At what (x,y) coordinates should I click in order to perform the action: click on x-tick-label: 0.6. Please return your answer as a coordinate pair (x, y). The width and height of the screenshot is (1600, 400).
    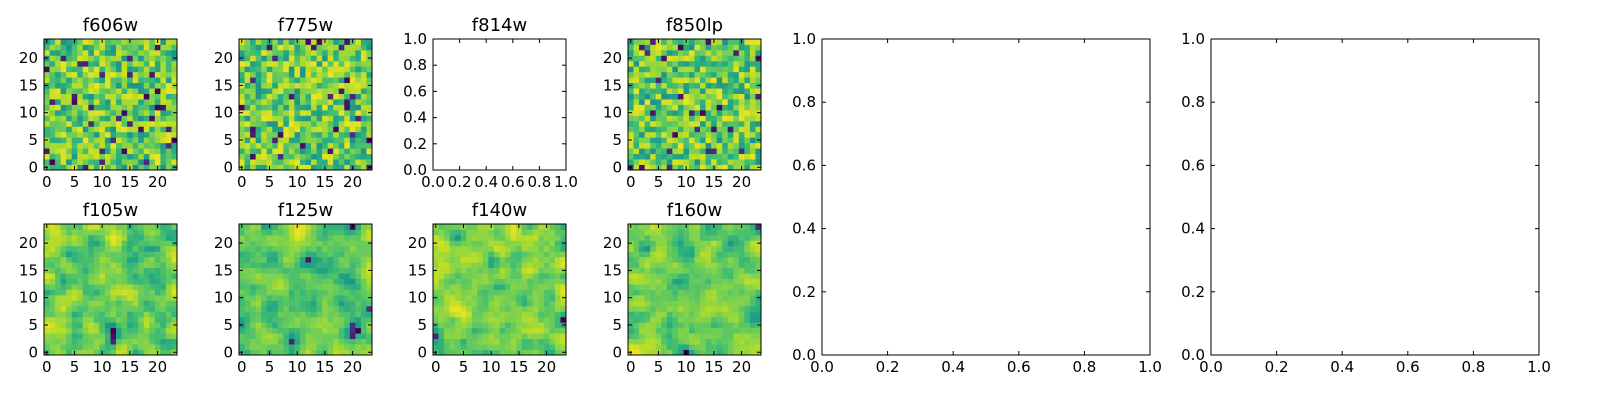
    Looking at the image, I should click on (513, 182).